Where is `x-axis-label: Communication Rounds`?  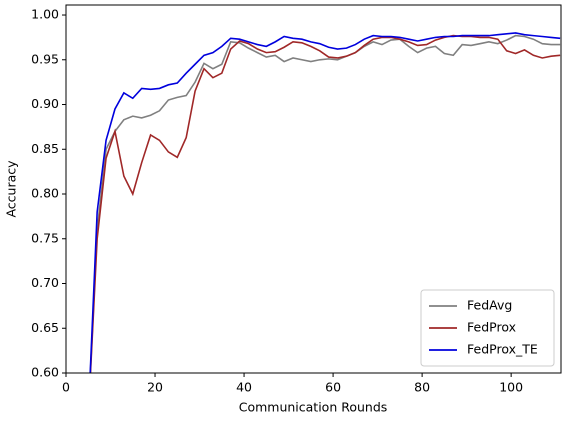 x-axis-label: Communication Rounds is located at coordinates (313, 407).